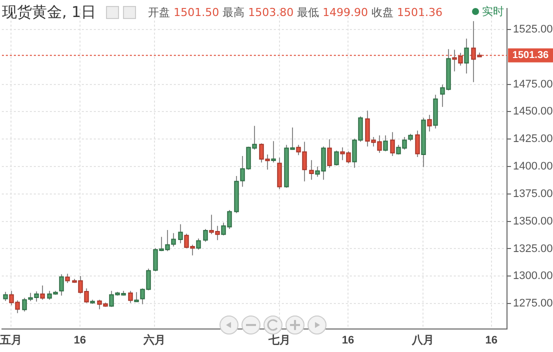 This screenshot has height=352, width=553. Describe the element at coordinates (533, 194) in the screenshot. I see `y-tick-label: 1375.00` at that location.